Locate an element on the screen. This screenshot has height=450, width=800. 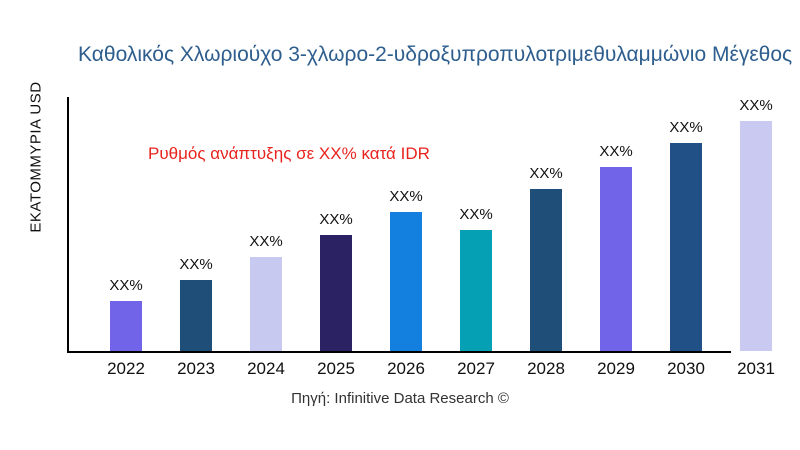
bar-2023 is located at coordinates (196, 315).